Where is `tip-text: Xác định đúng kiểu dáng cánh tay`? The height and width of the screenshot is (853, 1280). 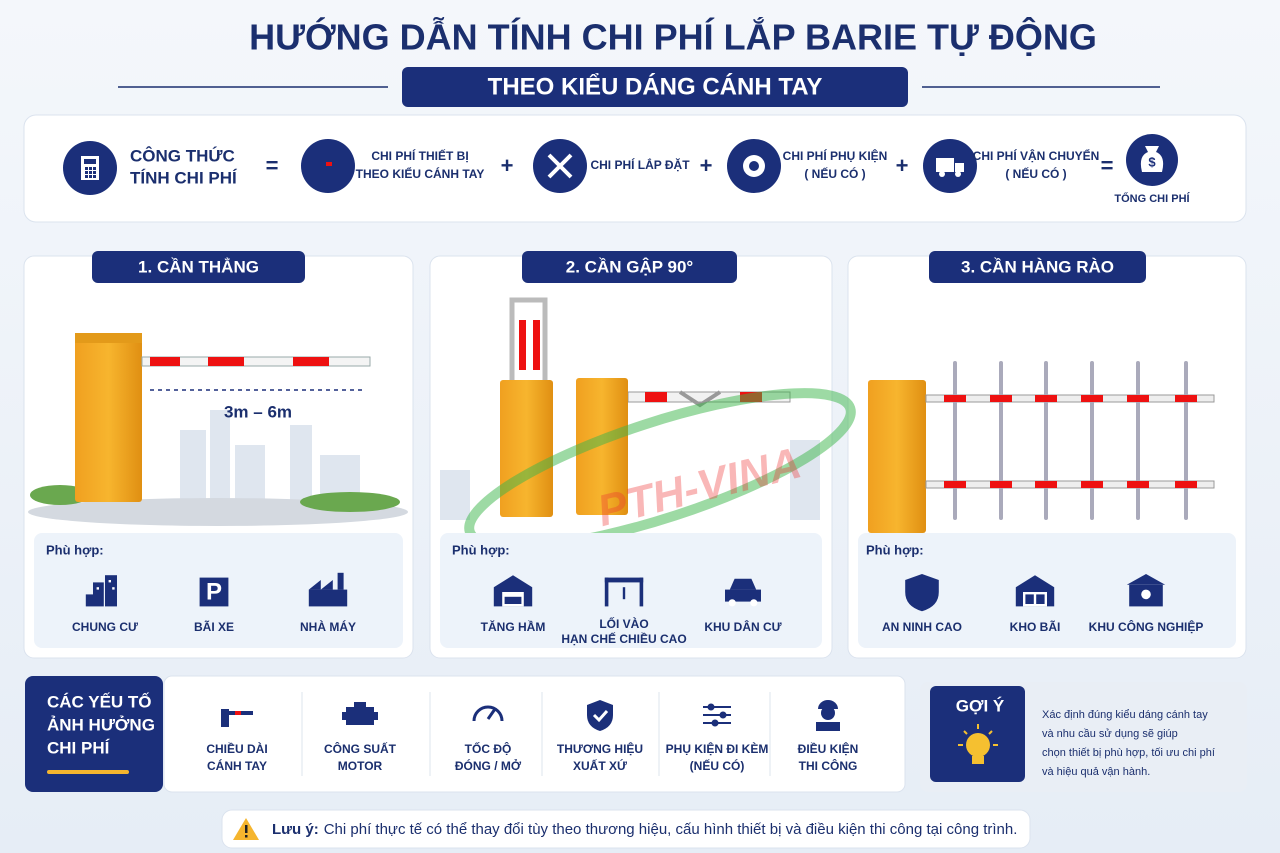
tip-text: Xác định đúng kiểu dáng cánh tay is located at coordinates (1125, 715).